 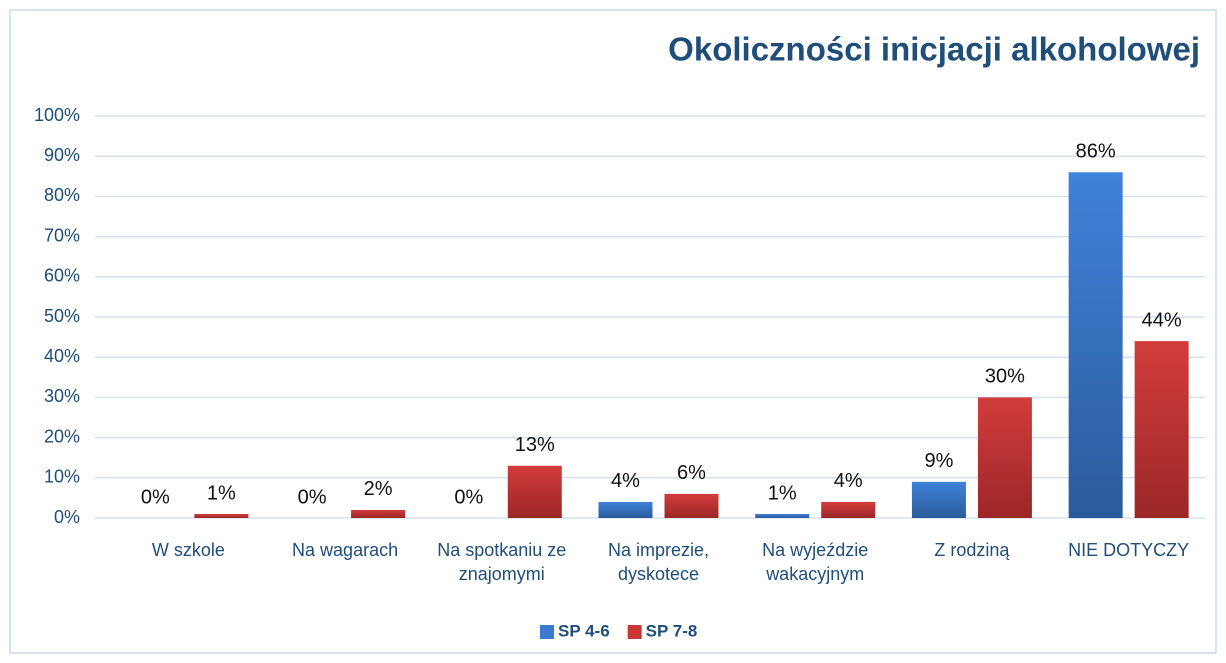 I want to click on chart-title: Okoliczności inicjacji alkoholowej, so click(x=934, y=49).